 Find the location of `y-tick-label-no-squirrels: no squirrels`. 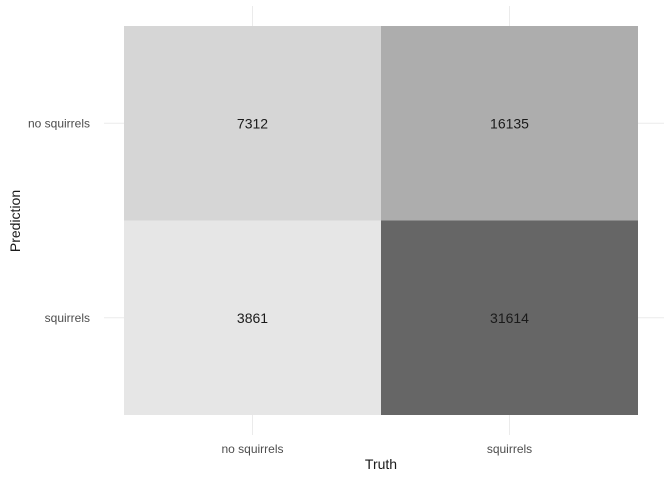

y-tick-label-no-squirrels: no squirrels is located at coordinates (59, 123).